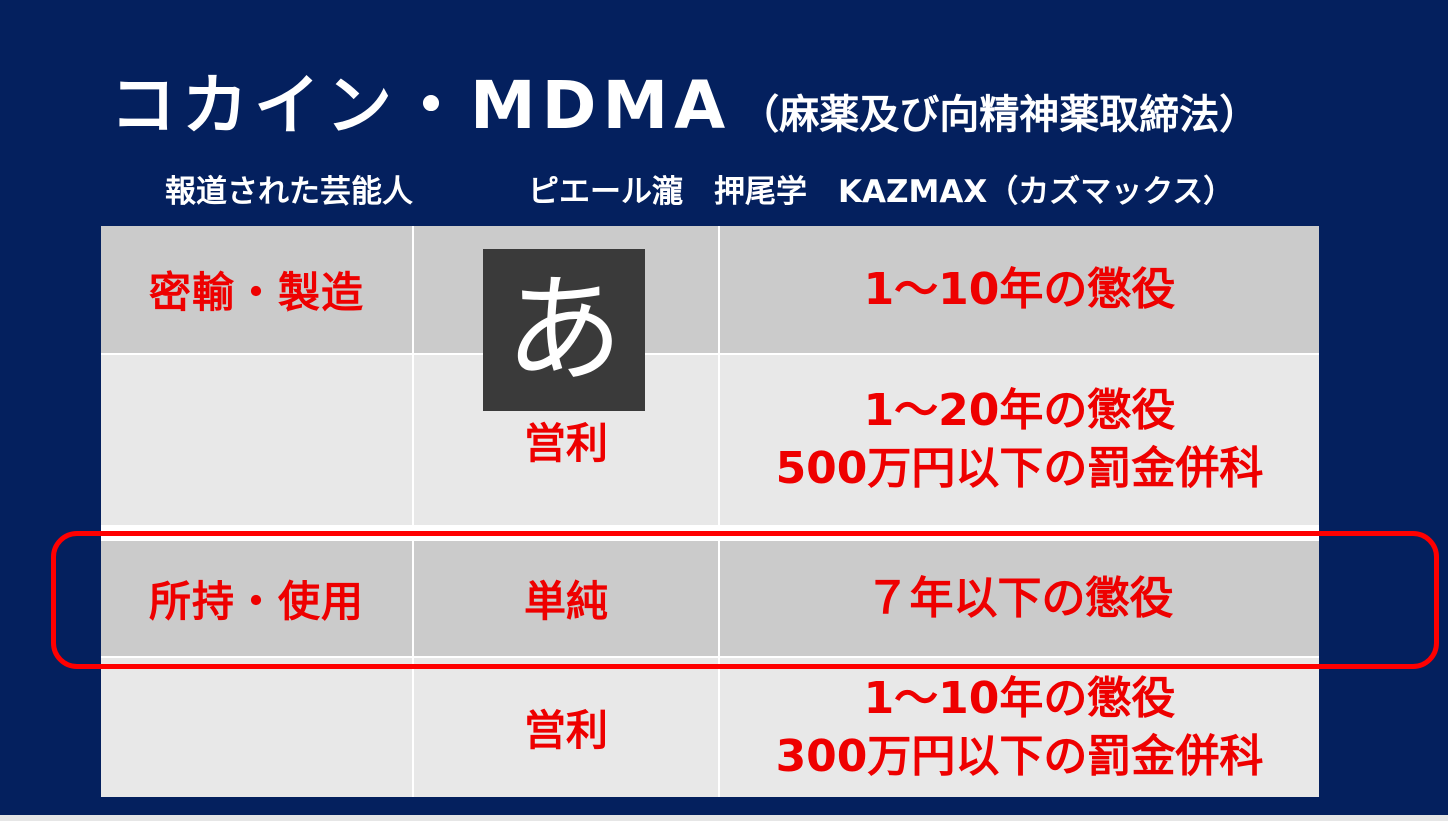 The height and width of the screenshot is (821, 1448). Describe the element at coordinates (724, 818) in the screenshot. I see `bottom-strip` at that location.